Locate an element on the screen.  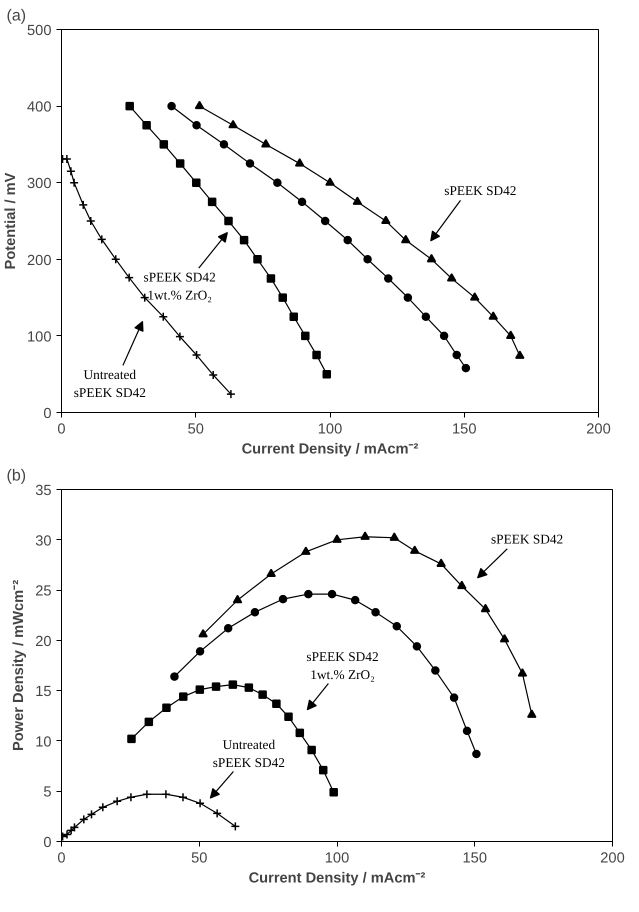
x-tick-label: 150 is located at coordinates (474, 858).